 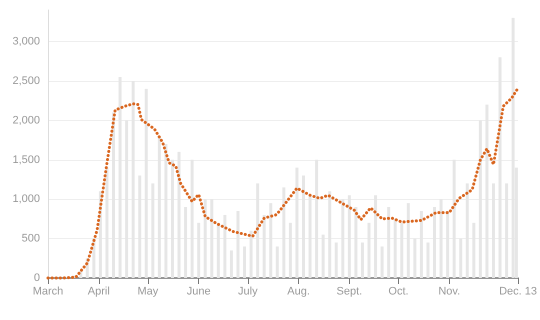 I want to click on x-tick-label: May, so click(x=148, y=292).